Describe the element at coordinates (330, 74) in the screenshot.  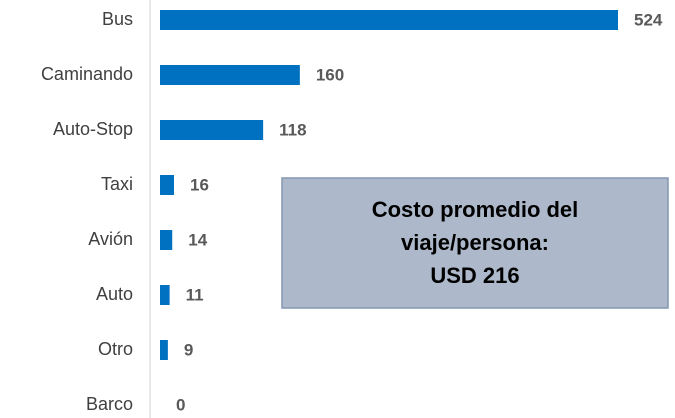
I see `data-label: 160` at that location.